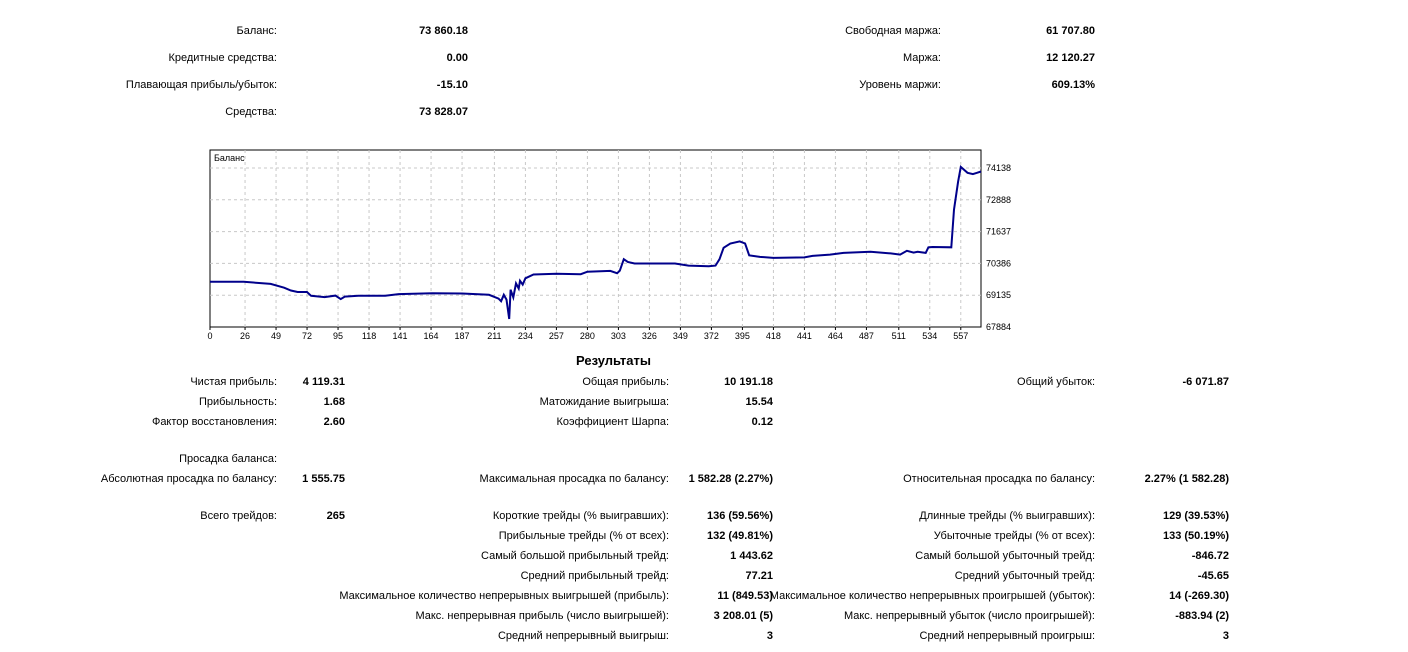 The width and height of the screenshot is (1408, 652). I want to click on credit-value: 0.00, so click(457, 58).